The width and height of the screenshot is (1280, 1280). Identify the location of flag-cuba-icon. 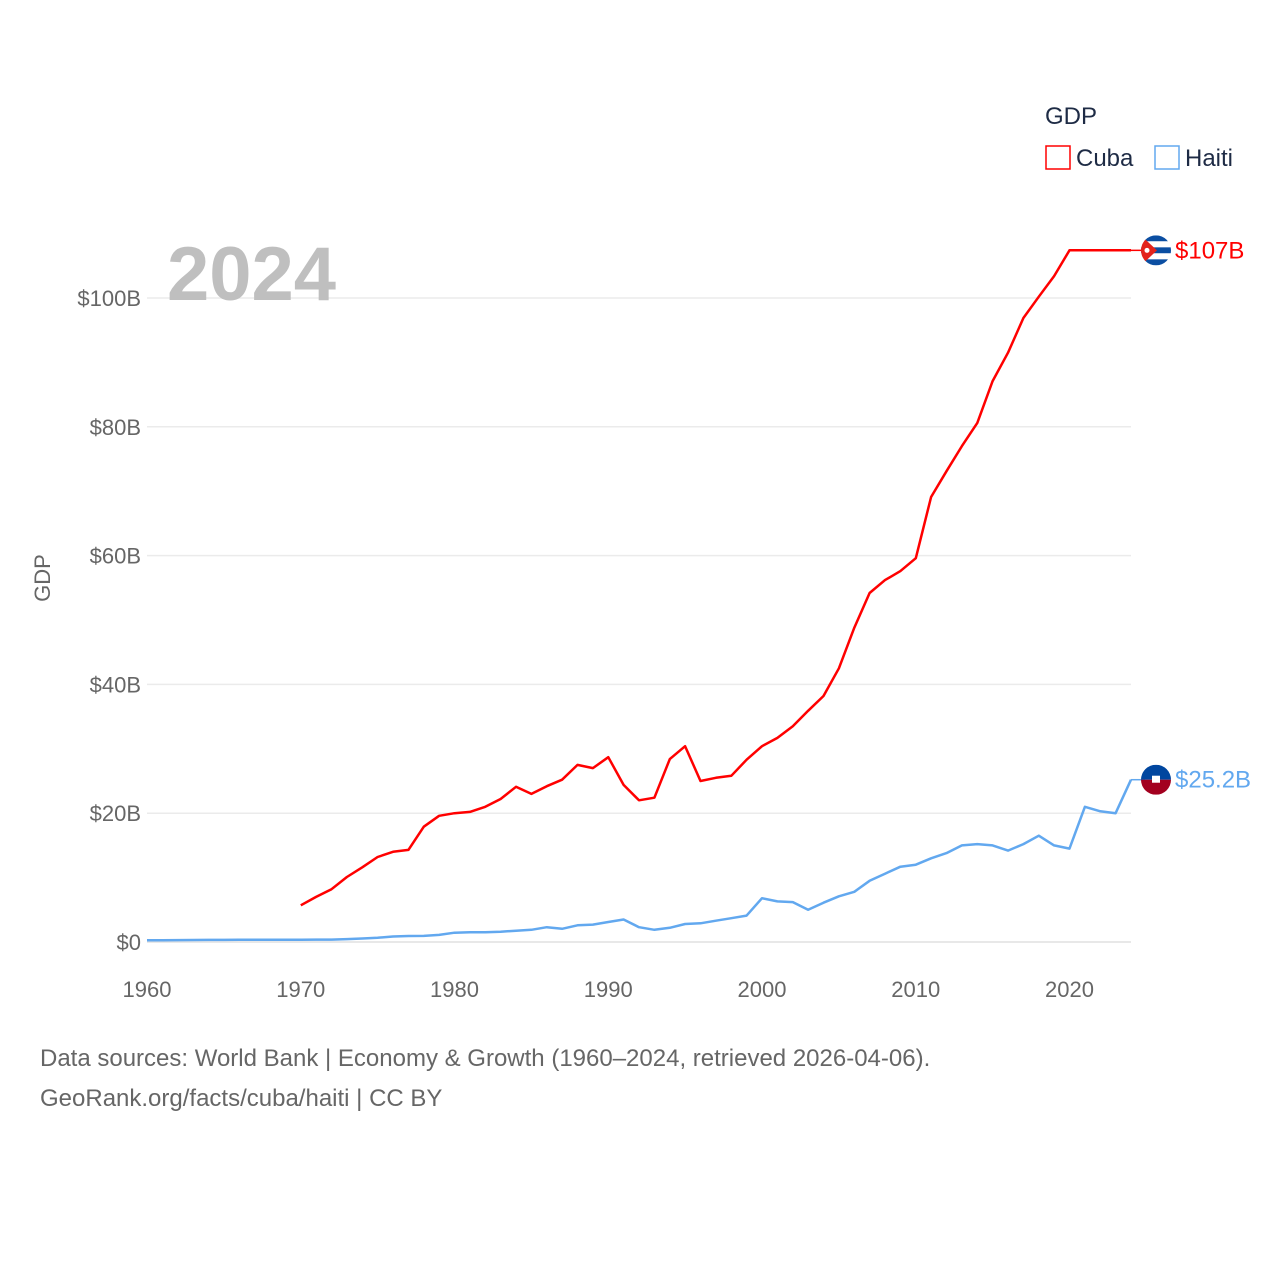
(1156, 250).